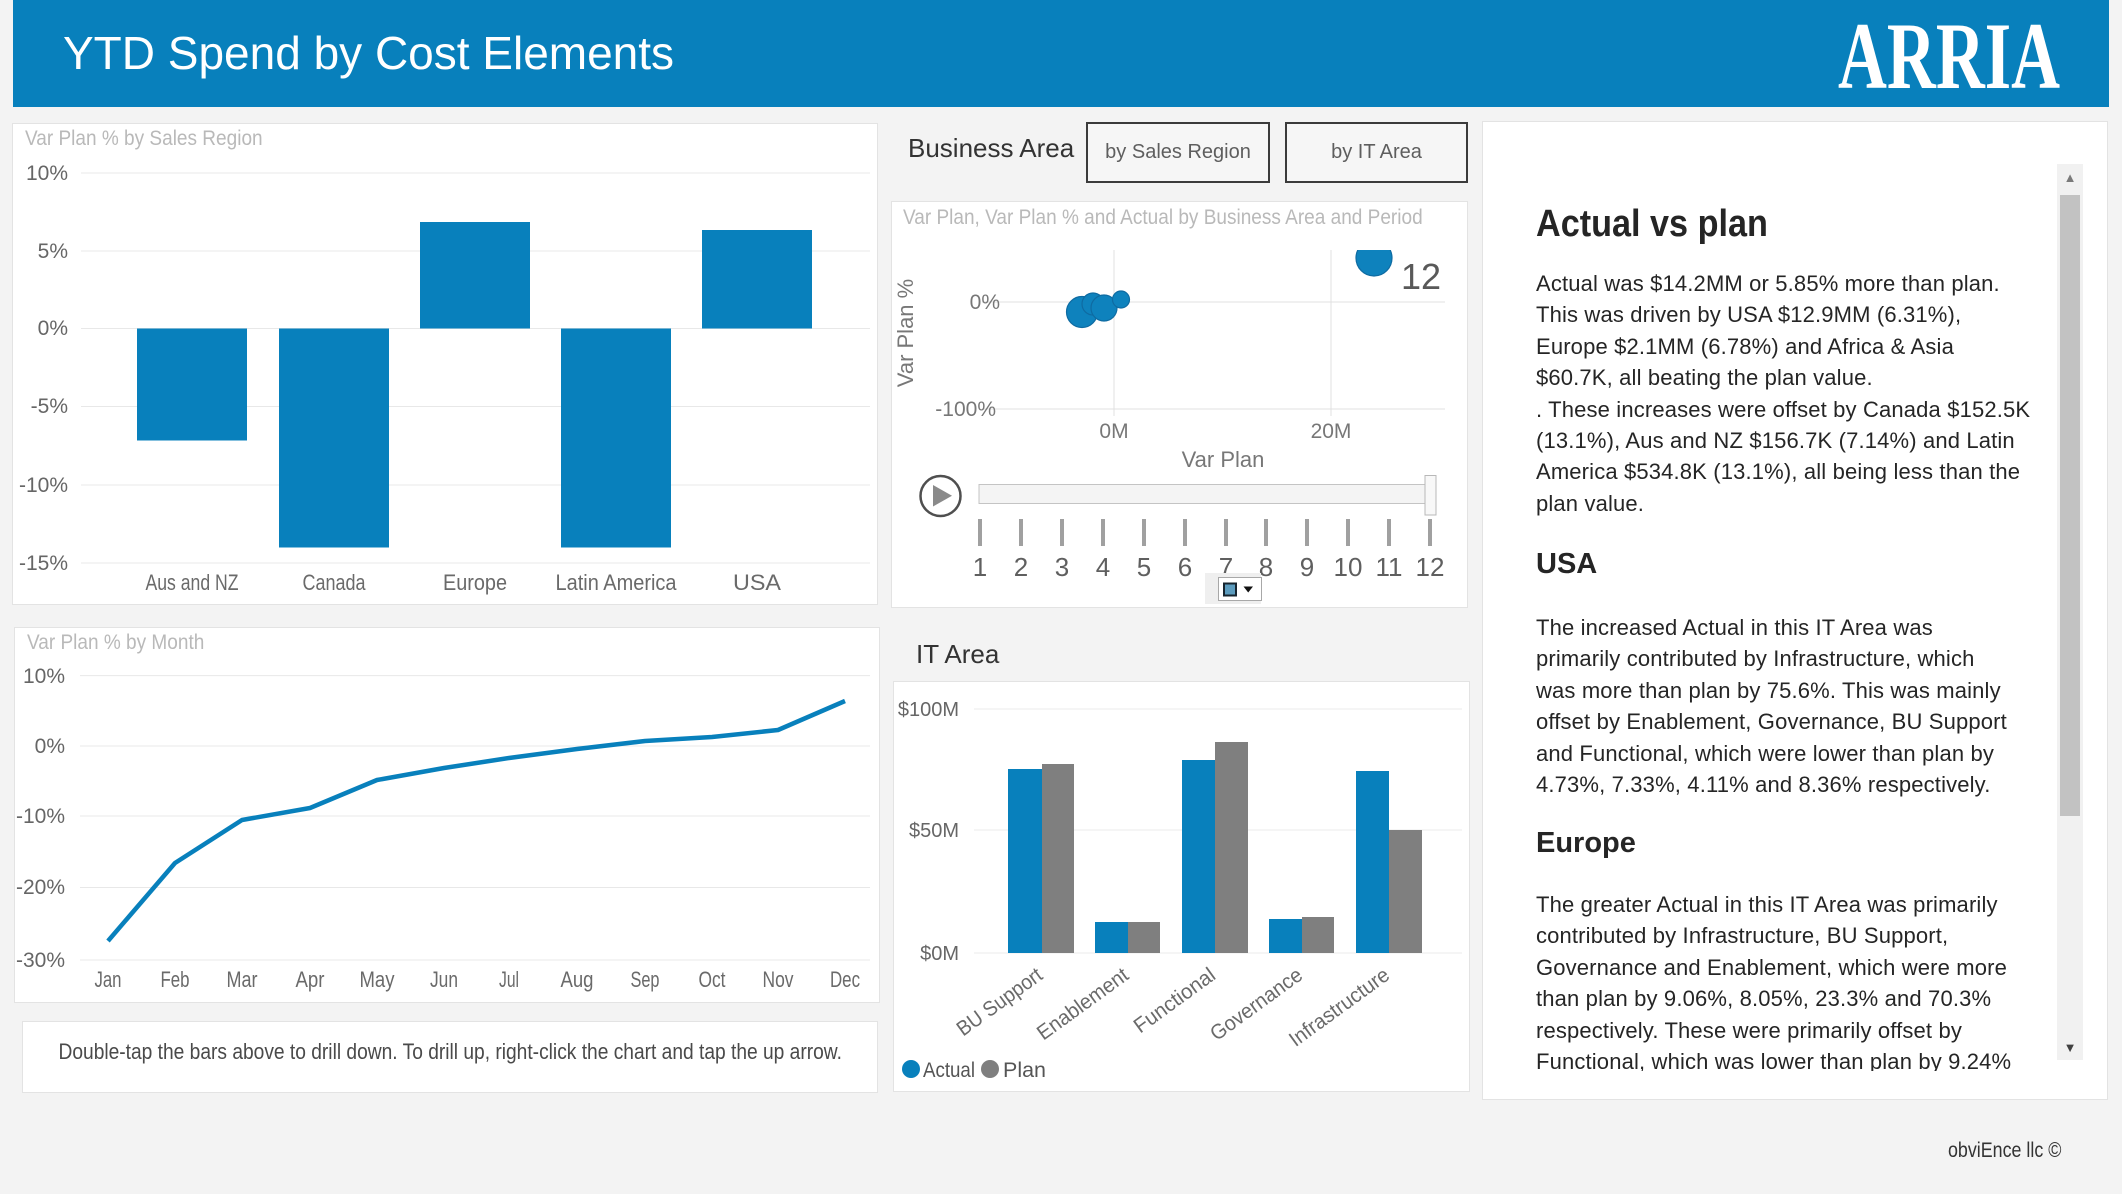  Describe the element at coordinates (1331, 431) in the screenshot. I see `svg-text: 20M` at that location.